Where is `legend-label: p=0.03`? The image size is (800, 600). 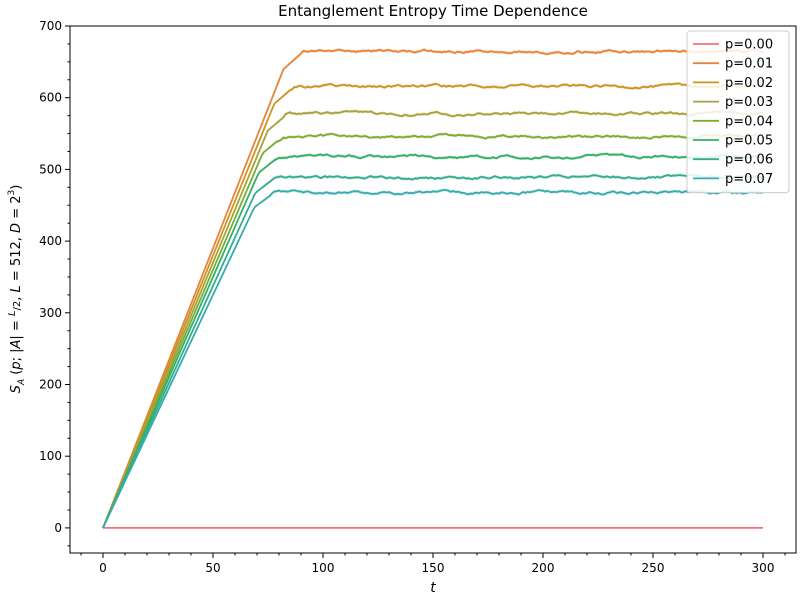 legend-label: p=0.03 is located at coordinates (749, 102).